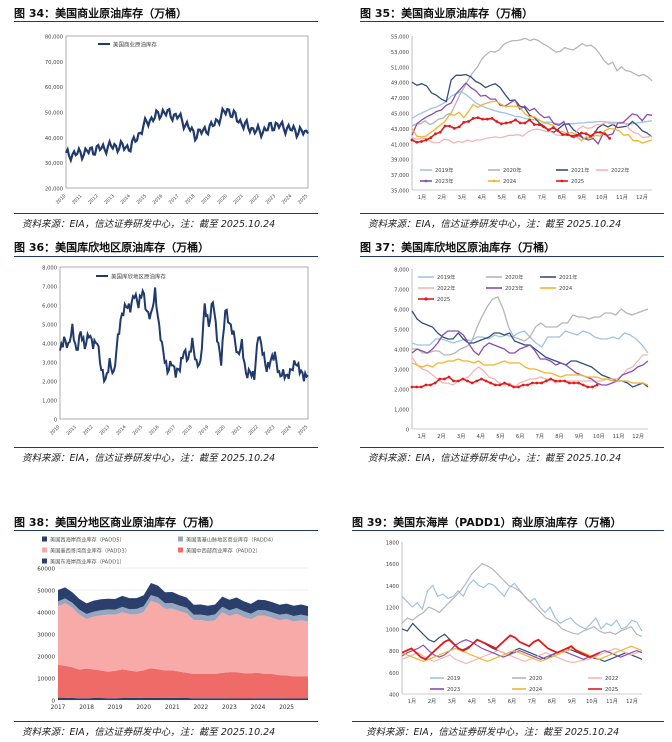  What do you see at coordinates (101, 13) in the screenshot?
I see `figure-title: 图 34：美国商业原油库存（万桶）` at bounding box center [101, 13].